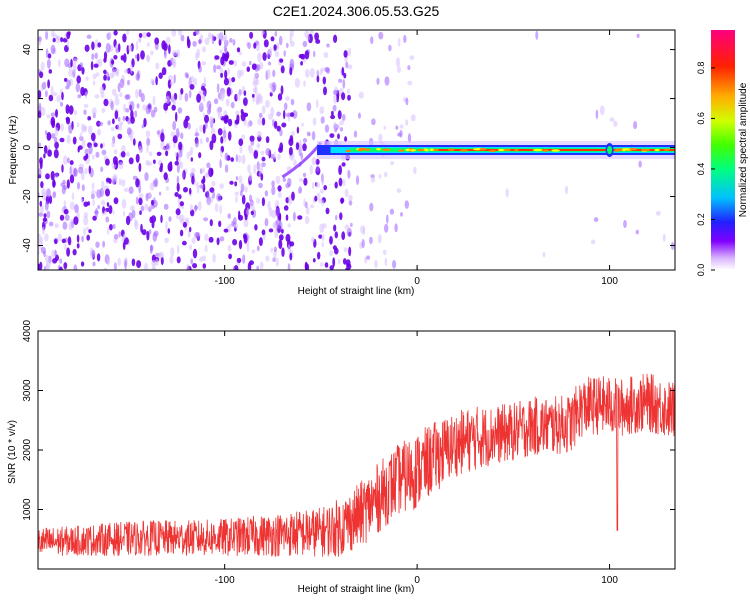 The height and width of the screenshot is (600, 750). Describe the element at coordinates (610, 150) in the screenshot. I see `signal-bulge-core` at that location.